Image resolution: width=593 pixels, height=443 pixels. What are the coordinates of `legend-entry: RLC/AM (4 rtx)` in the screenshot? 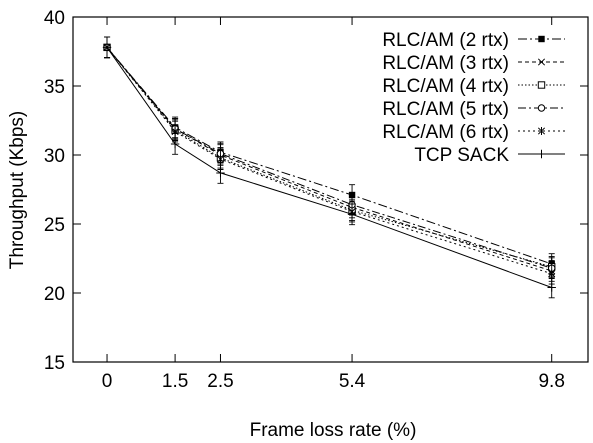 It's located at (473, 86).